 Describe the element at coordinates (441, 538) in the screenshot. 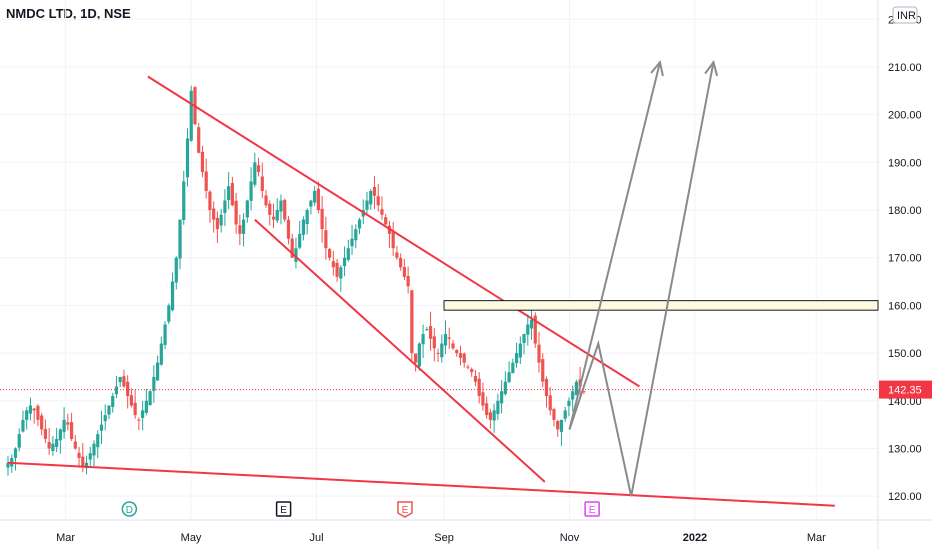

I see `time-axis: Mar May Jul Sep Nov 2022 Mar` at that location.